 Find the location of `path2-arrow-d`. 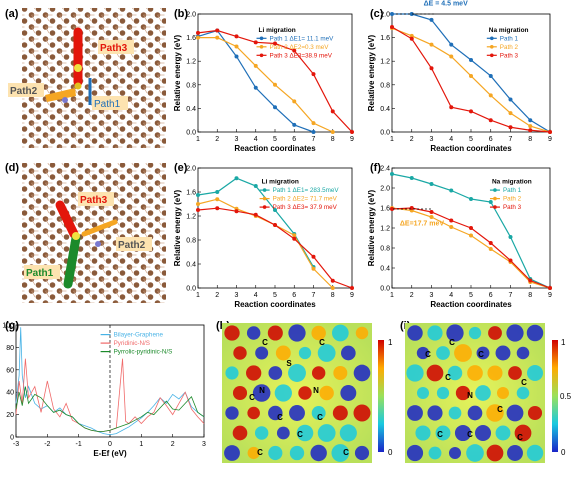

path2-arrow-d is located at coordinates (99, 228).